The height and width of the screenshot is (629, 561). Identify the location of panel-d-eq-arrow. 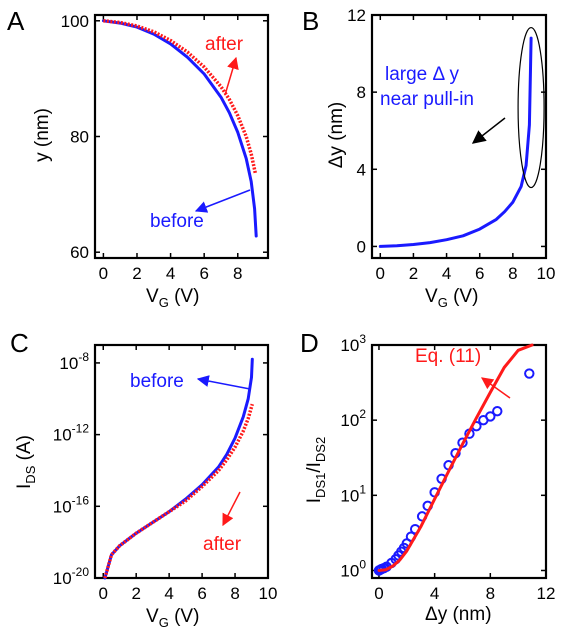
(496, 388).